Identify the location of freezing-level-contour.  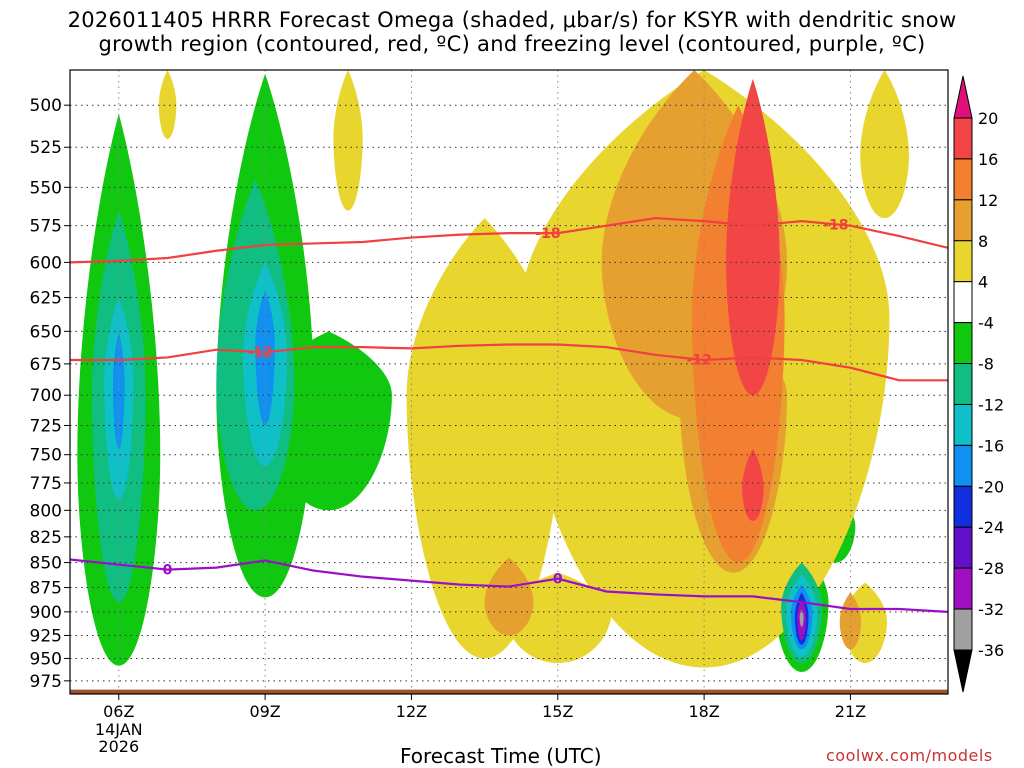
(509, 585).